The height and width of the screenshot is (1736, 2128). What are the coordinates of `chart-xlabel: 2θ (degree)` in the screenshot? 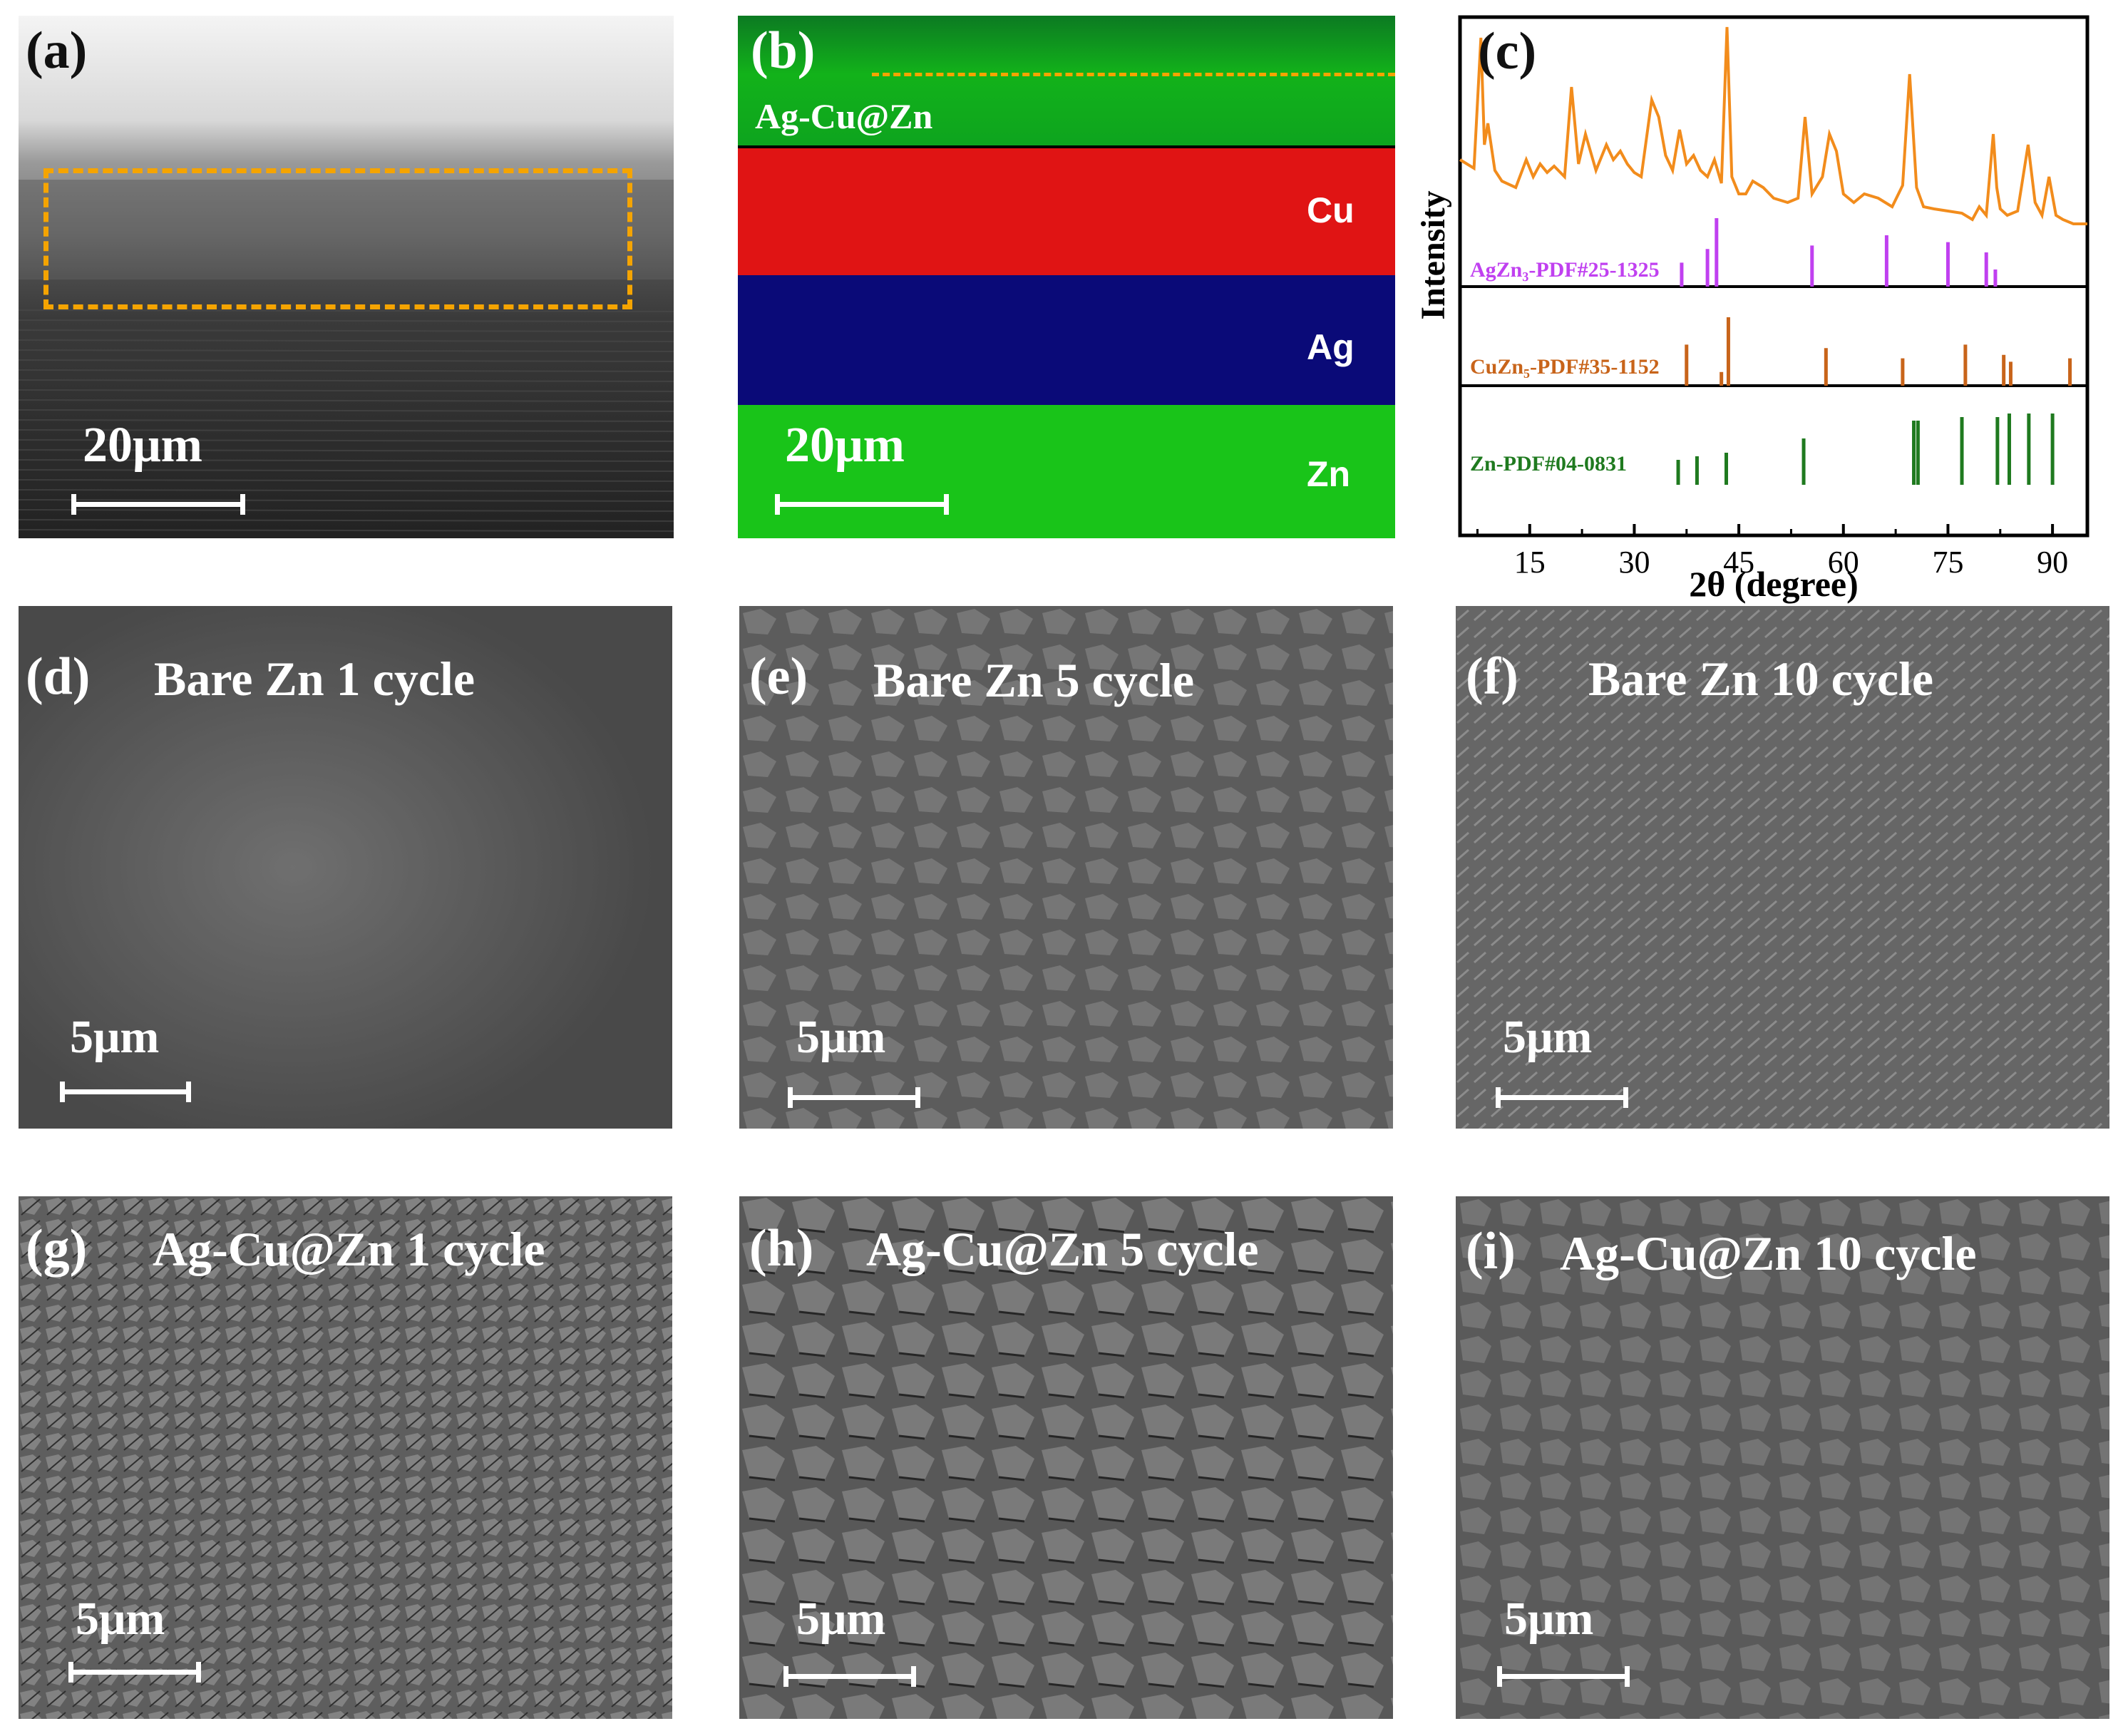 It's located at (1774, 584).